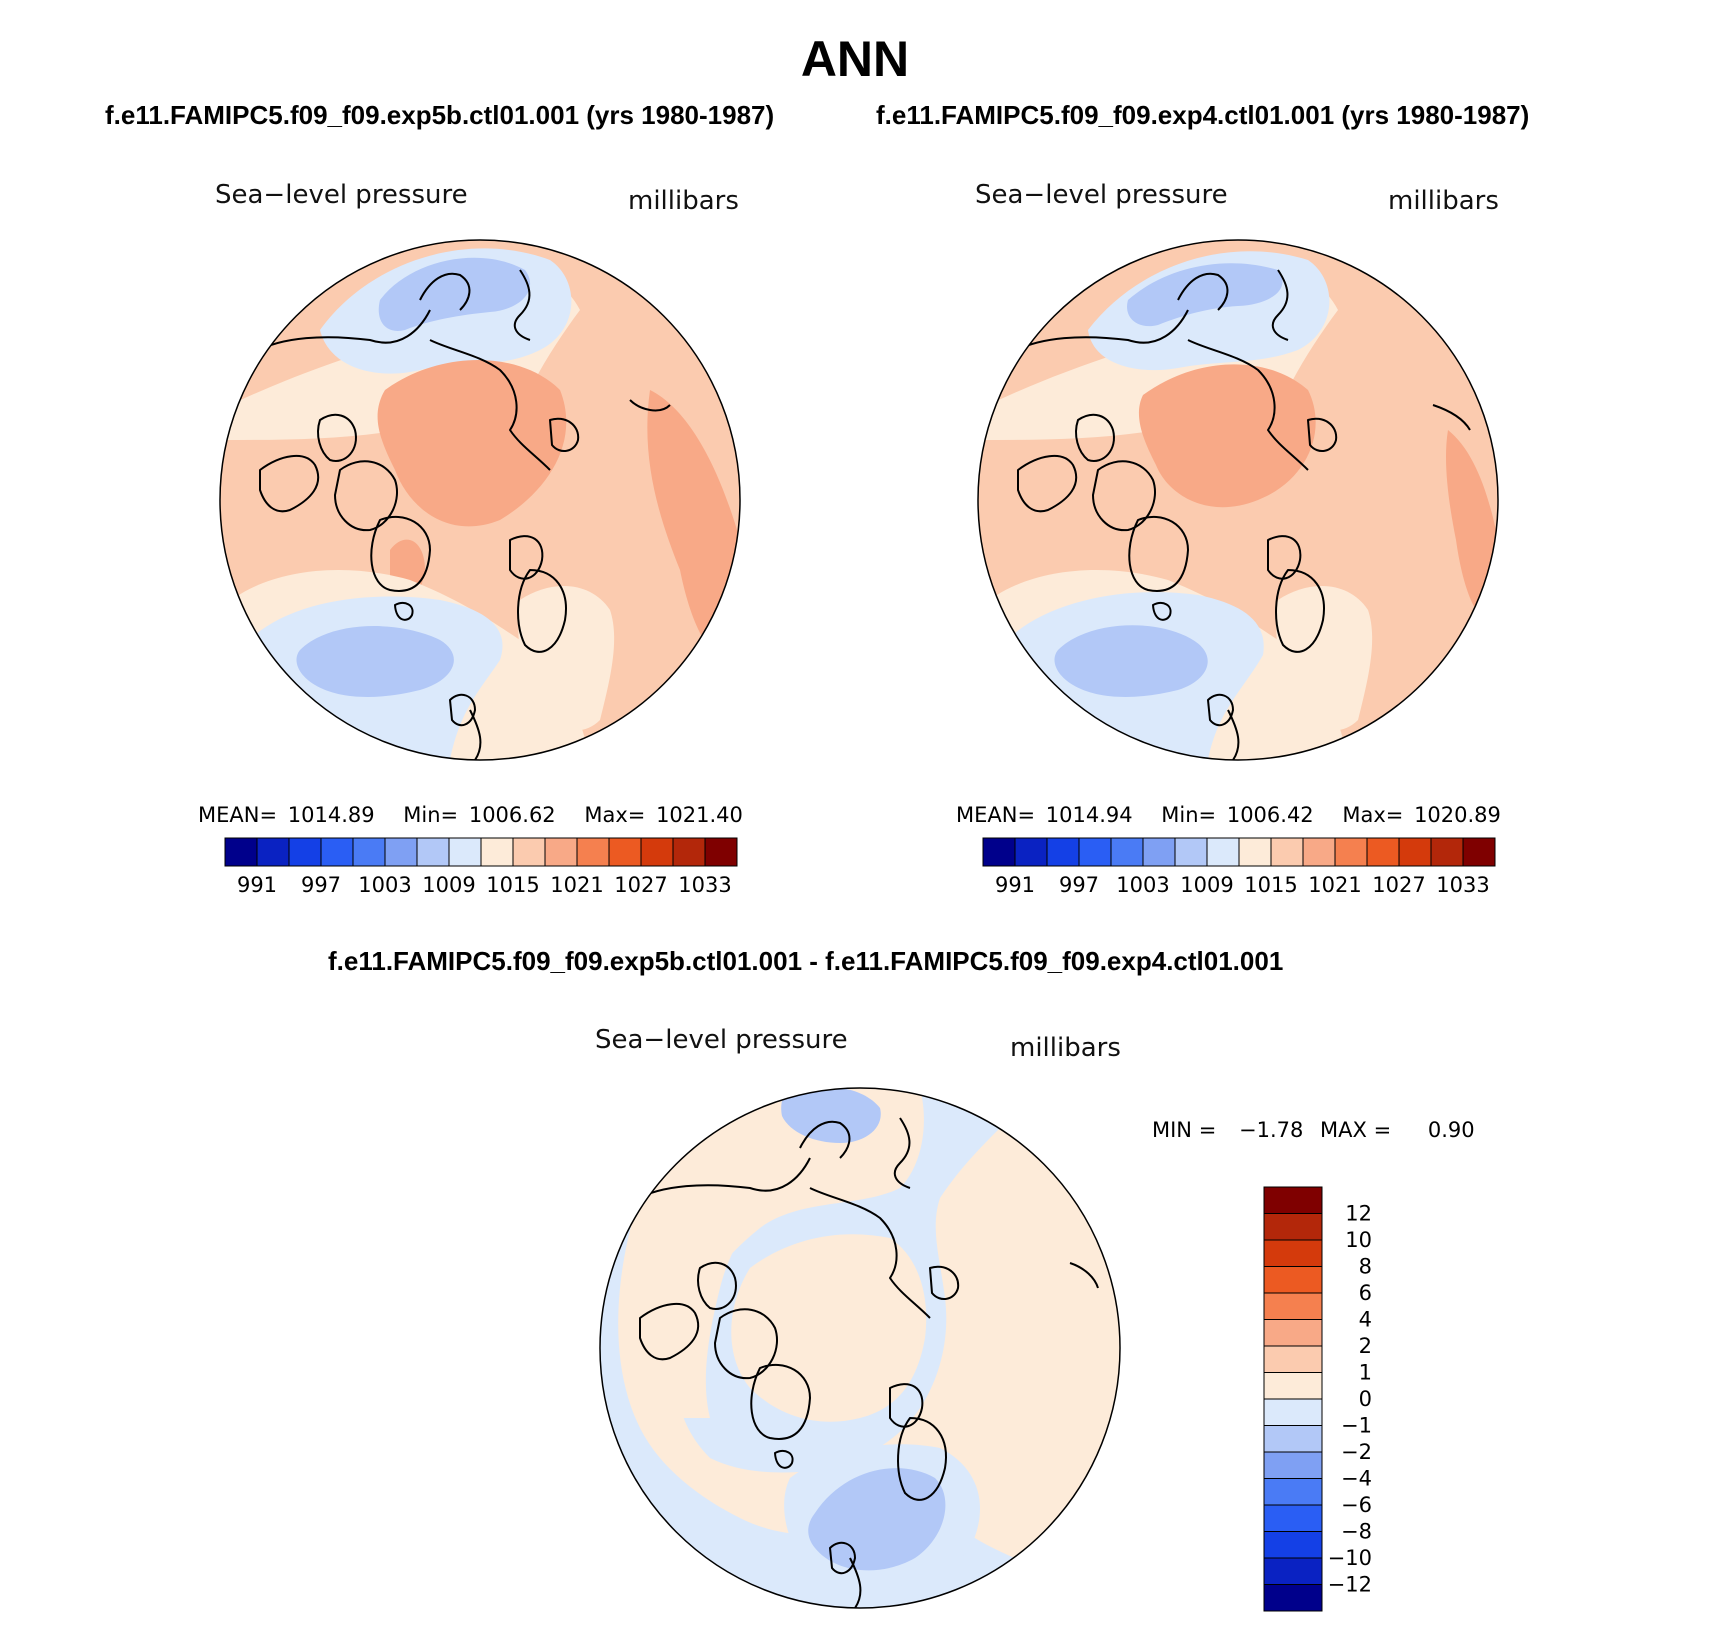 This screenshot has width=1710, height=1625. I want to click on colorbar-tick-label: 2, so click(1365, 1346).